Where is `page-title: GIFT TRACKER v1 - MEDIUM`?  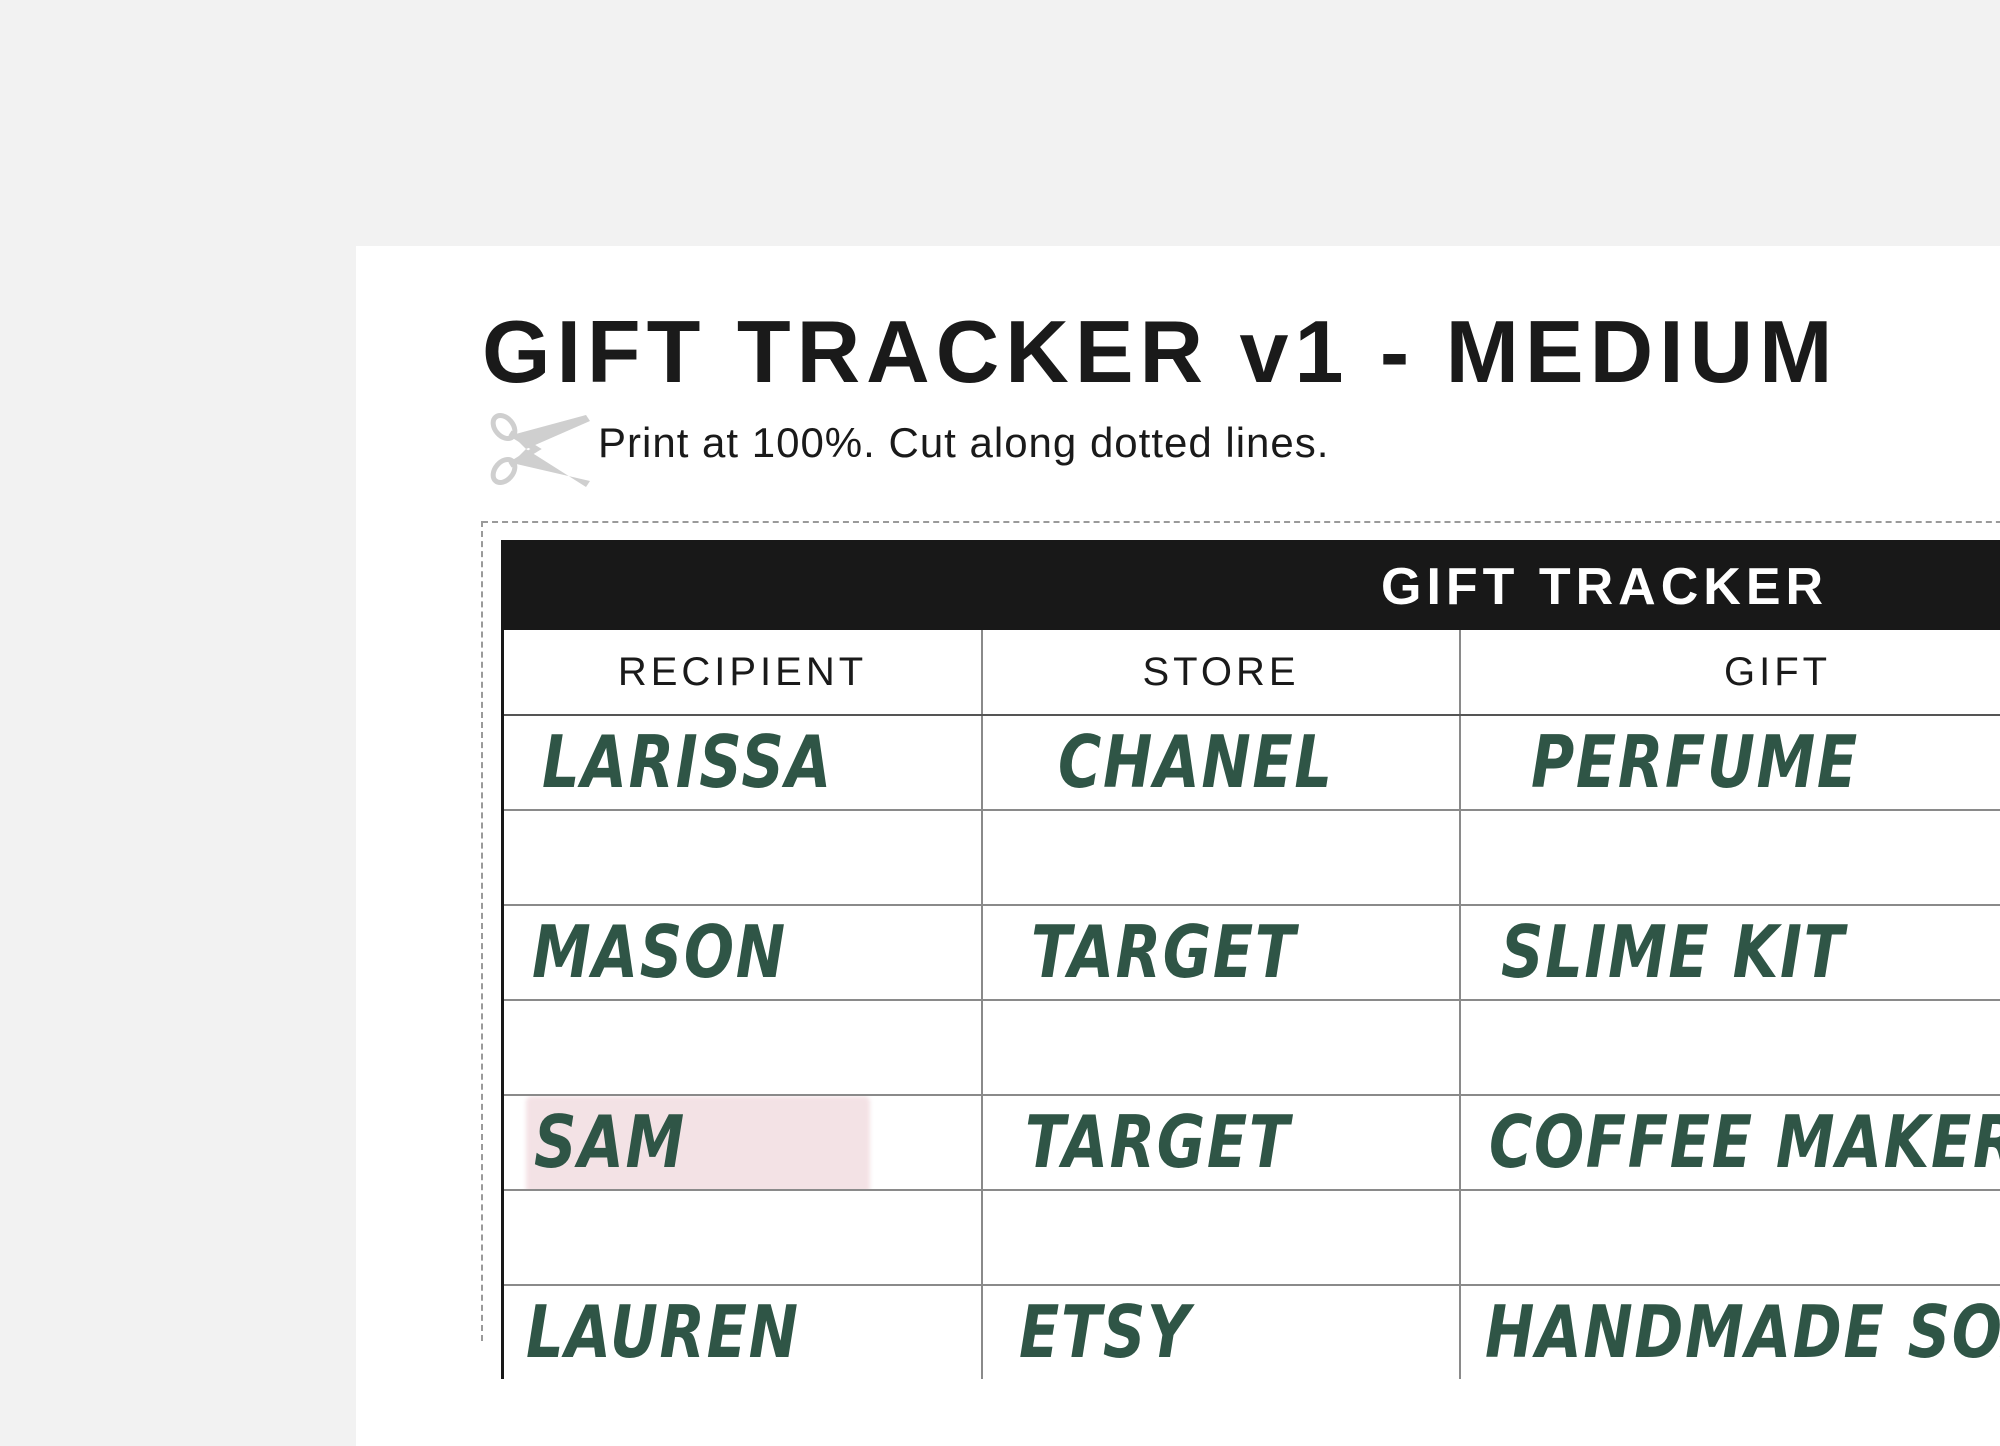
page-title: GIFT TRACKER v1 - MEDIUM is located at coordinates (1160, 351).